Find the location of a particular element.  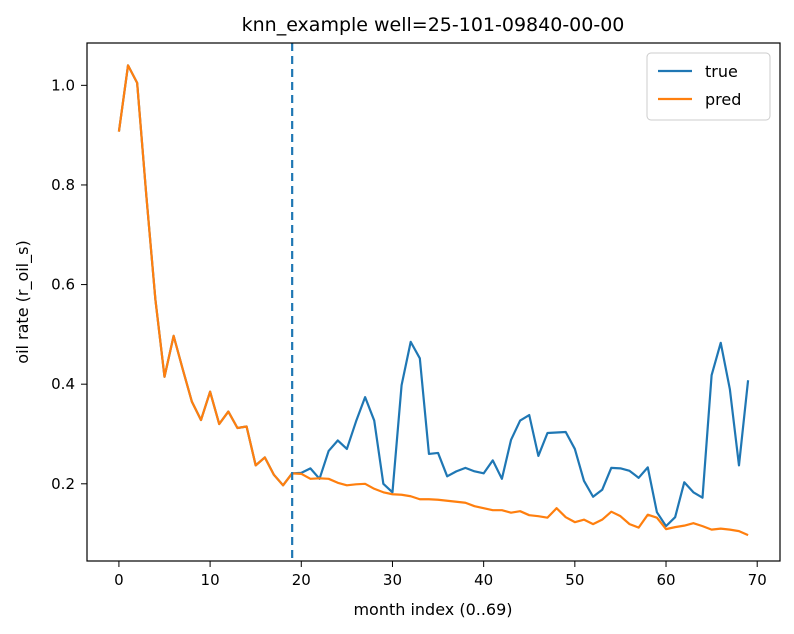

chart-title: knn_example well=25-101-09840-00-00 is located at coordinates (433, 25).